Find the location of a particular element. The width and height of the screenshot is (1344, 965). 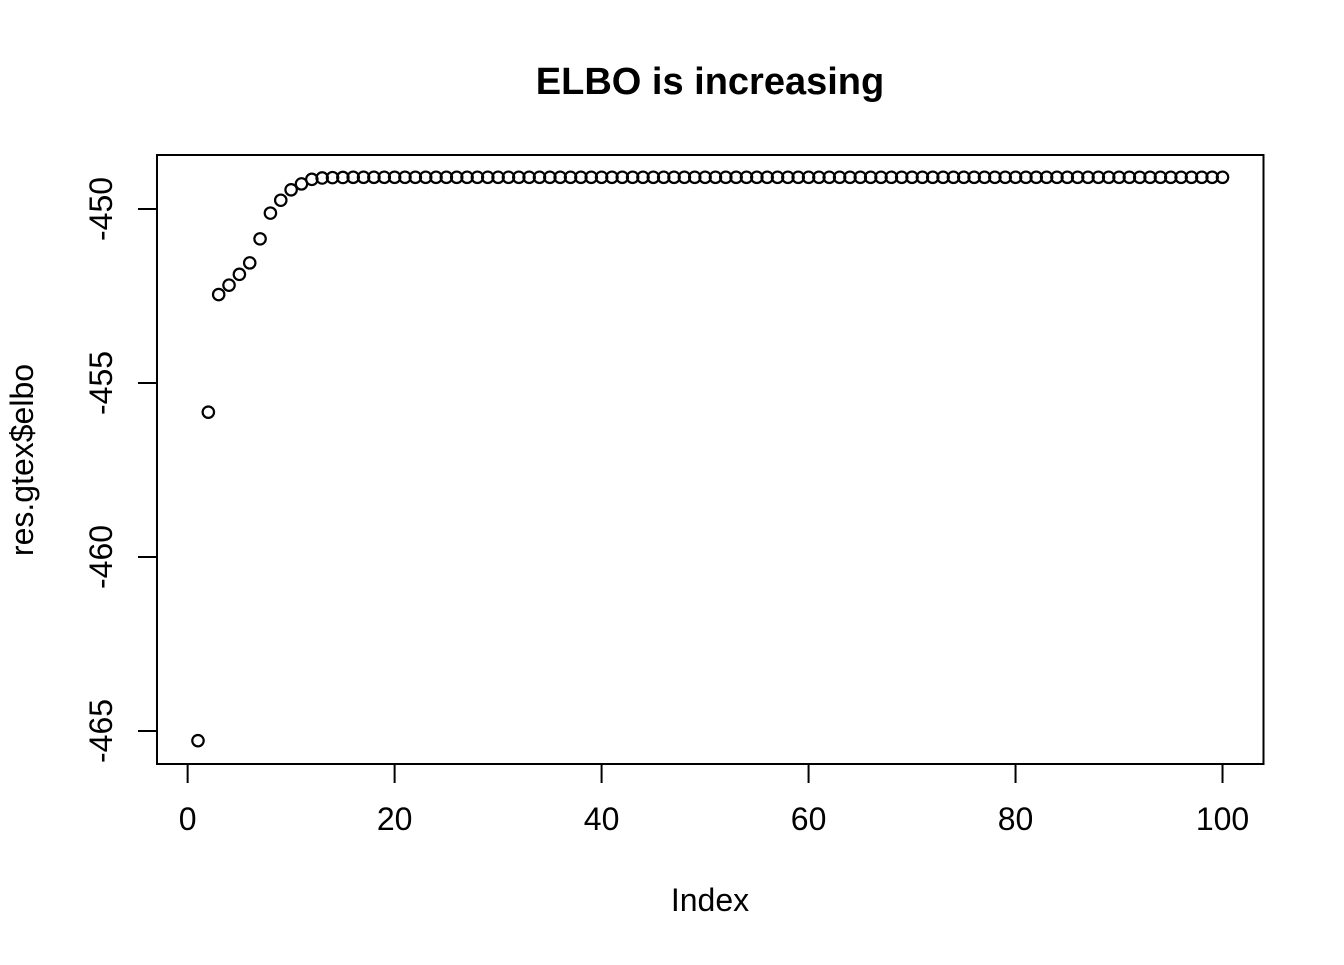

y-tick-label: -450 is located at coordinates (101, 209).